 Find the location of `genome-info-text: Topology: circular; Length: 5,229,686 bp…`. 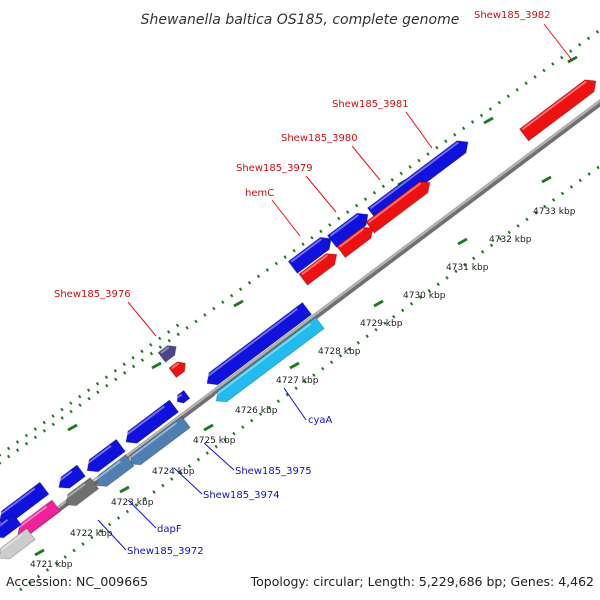

genome-info-text: Topology: circular; Length: 5,229,686 bp… is located at coordinates (422, 581).